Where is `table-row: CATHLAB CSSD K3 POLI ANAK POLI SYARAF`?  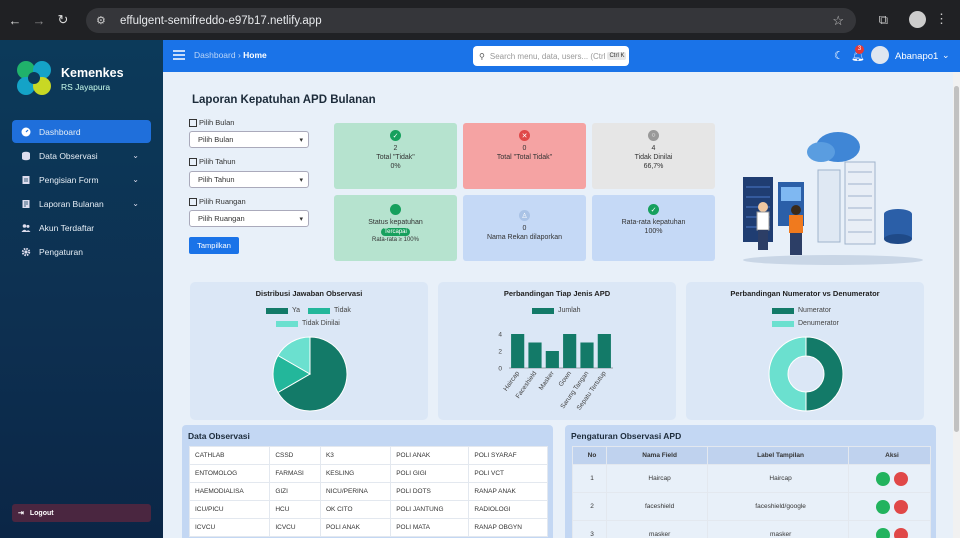 table-row: CATHLAB CSSD K3 POLI ANAK POLI SYARAF is located at coordinates (368, 455).